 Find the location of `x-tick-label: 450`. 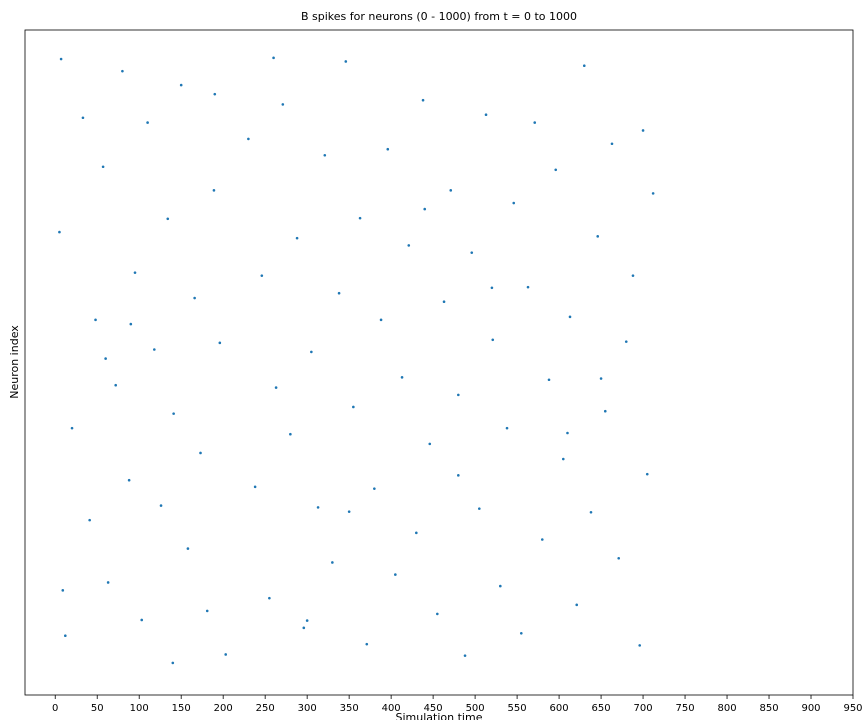

x-tick-label: 450 is located at coordinates (433, 708).